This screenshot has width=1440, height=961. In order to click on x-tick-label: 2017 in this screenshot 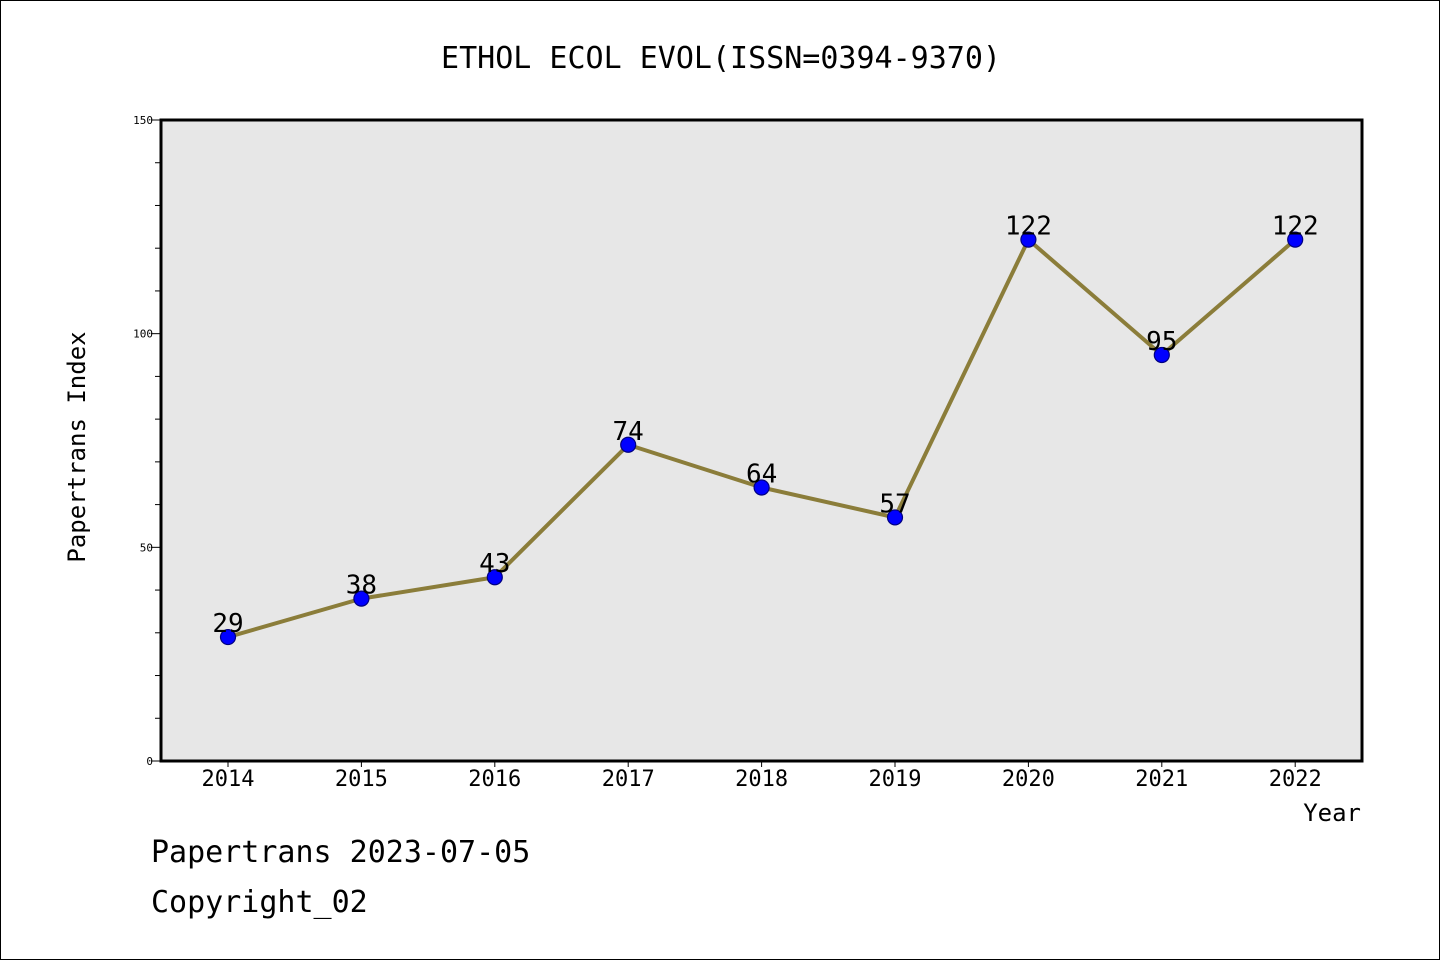, I will do `click(628, 779)`.